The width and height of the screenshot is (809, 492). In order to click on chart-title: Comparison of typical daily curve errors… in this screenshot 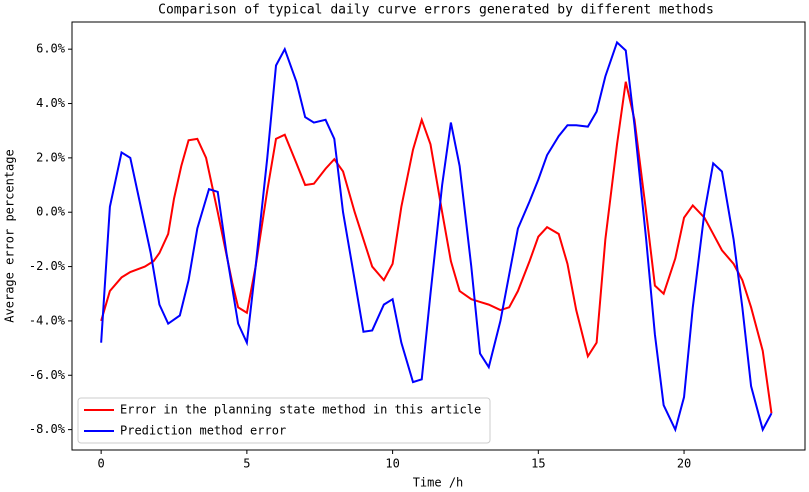, I will do `click(436, 10)`.